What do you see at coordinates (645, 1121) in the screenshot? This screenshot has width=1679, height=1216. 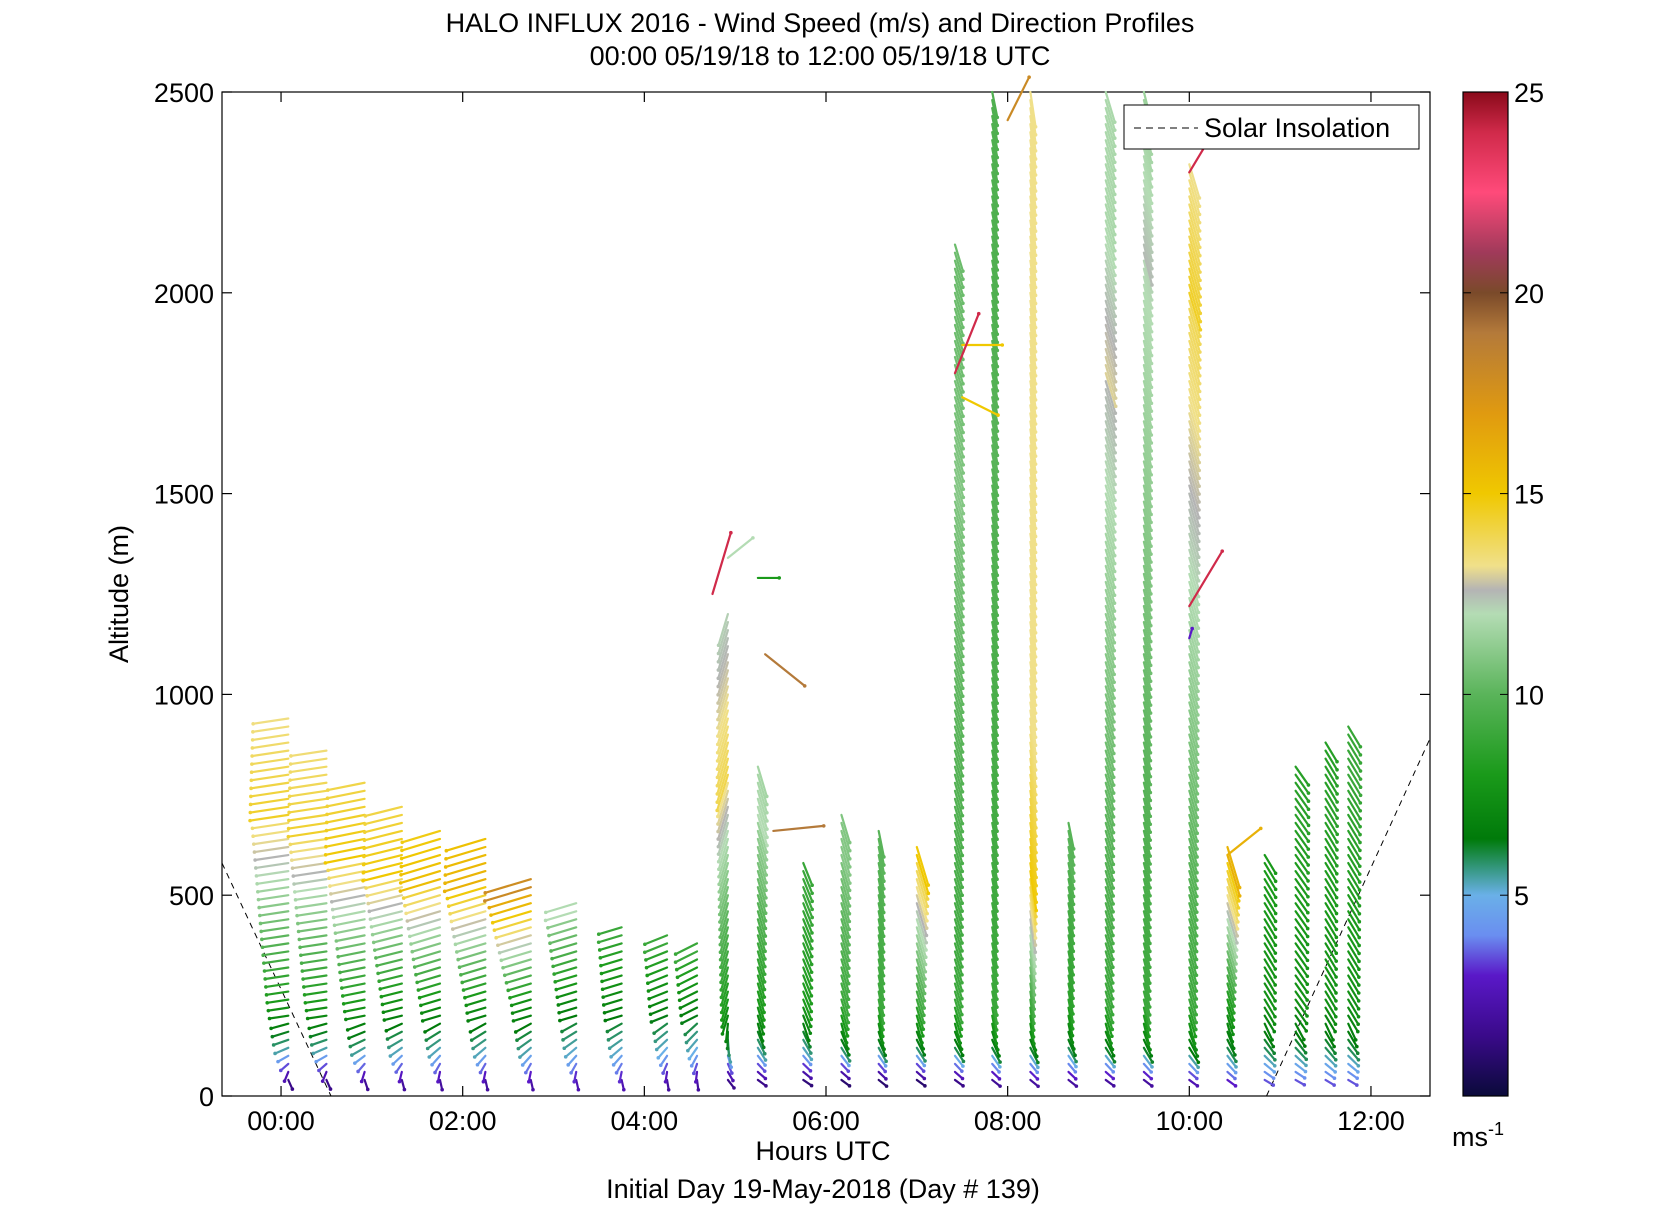 I see `x-tick-label: 04:00` at bounding box center [645, 1121].